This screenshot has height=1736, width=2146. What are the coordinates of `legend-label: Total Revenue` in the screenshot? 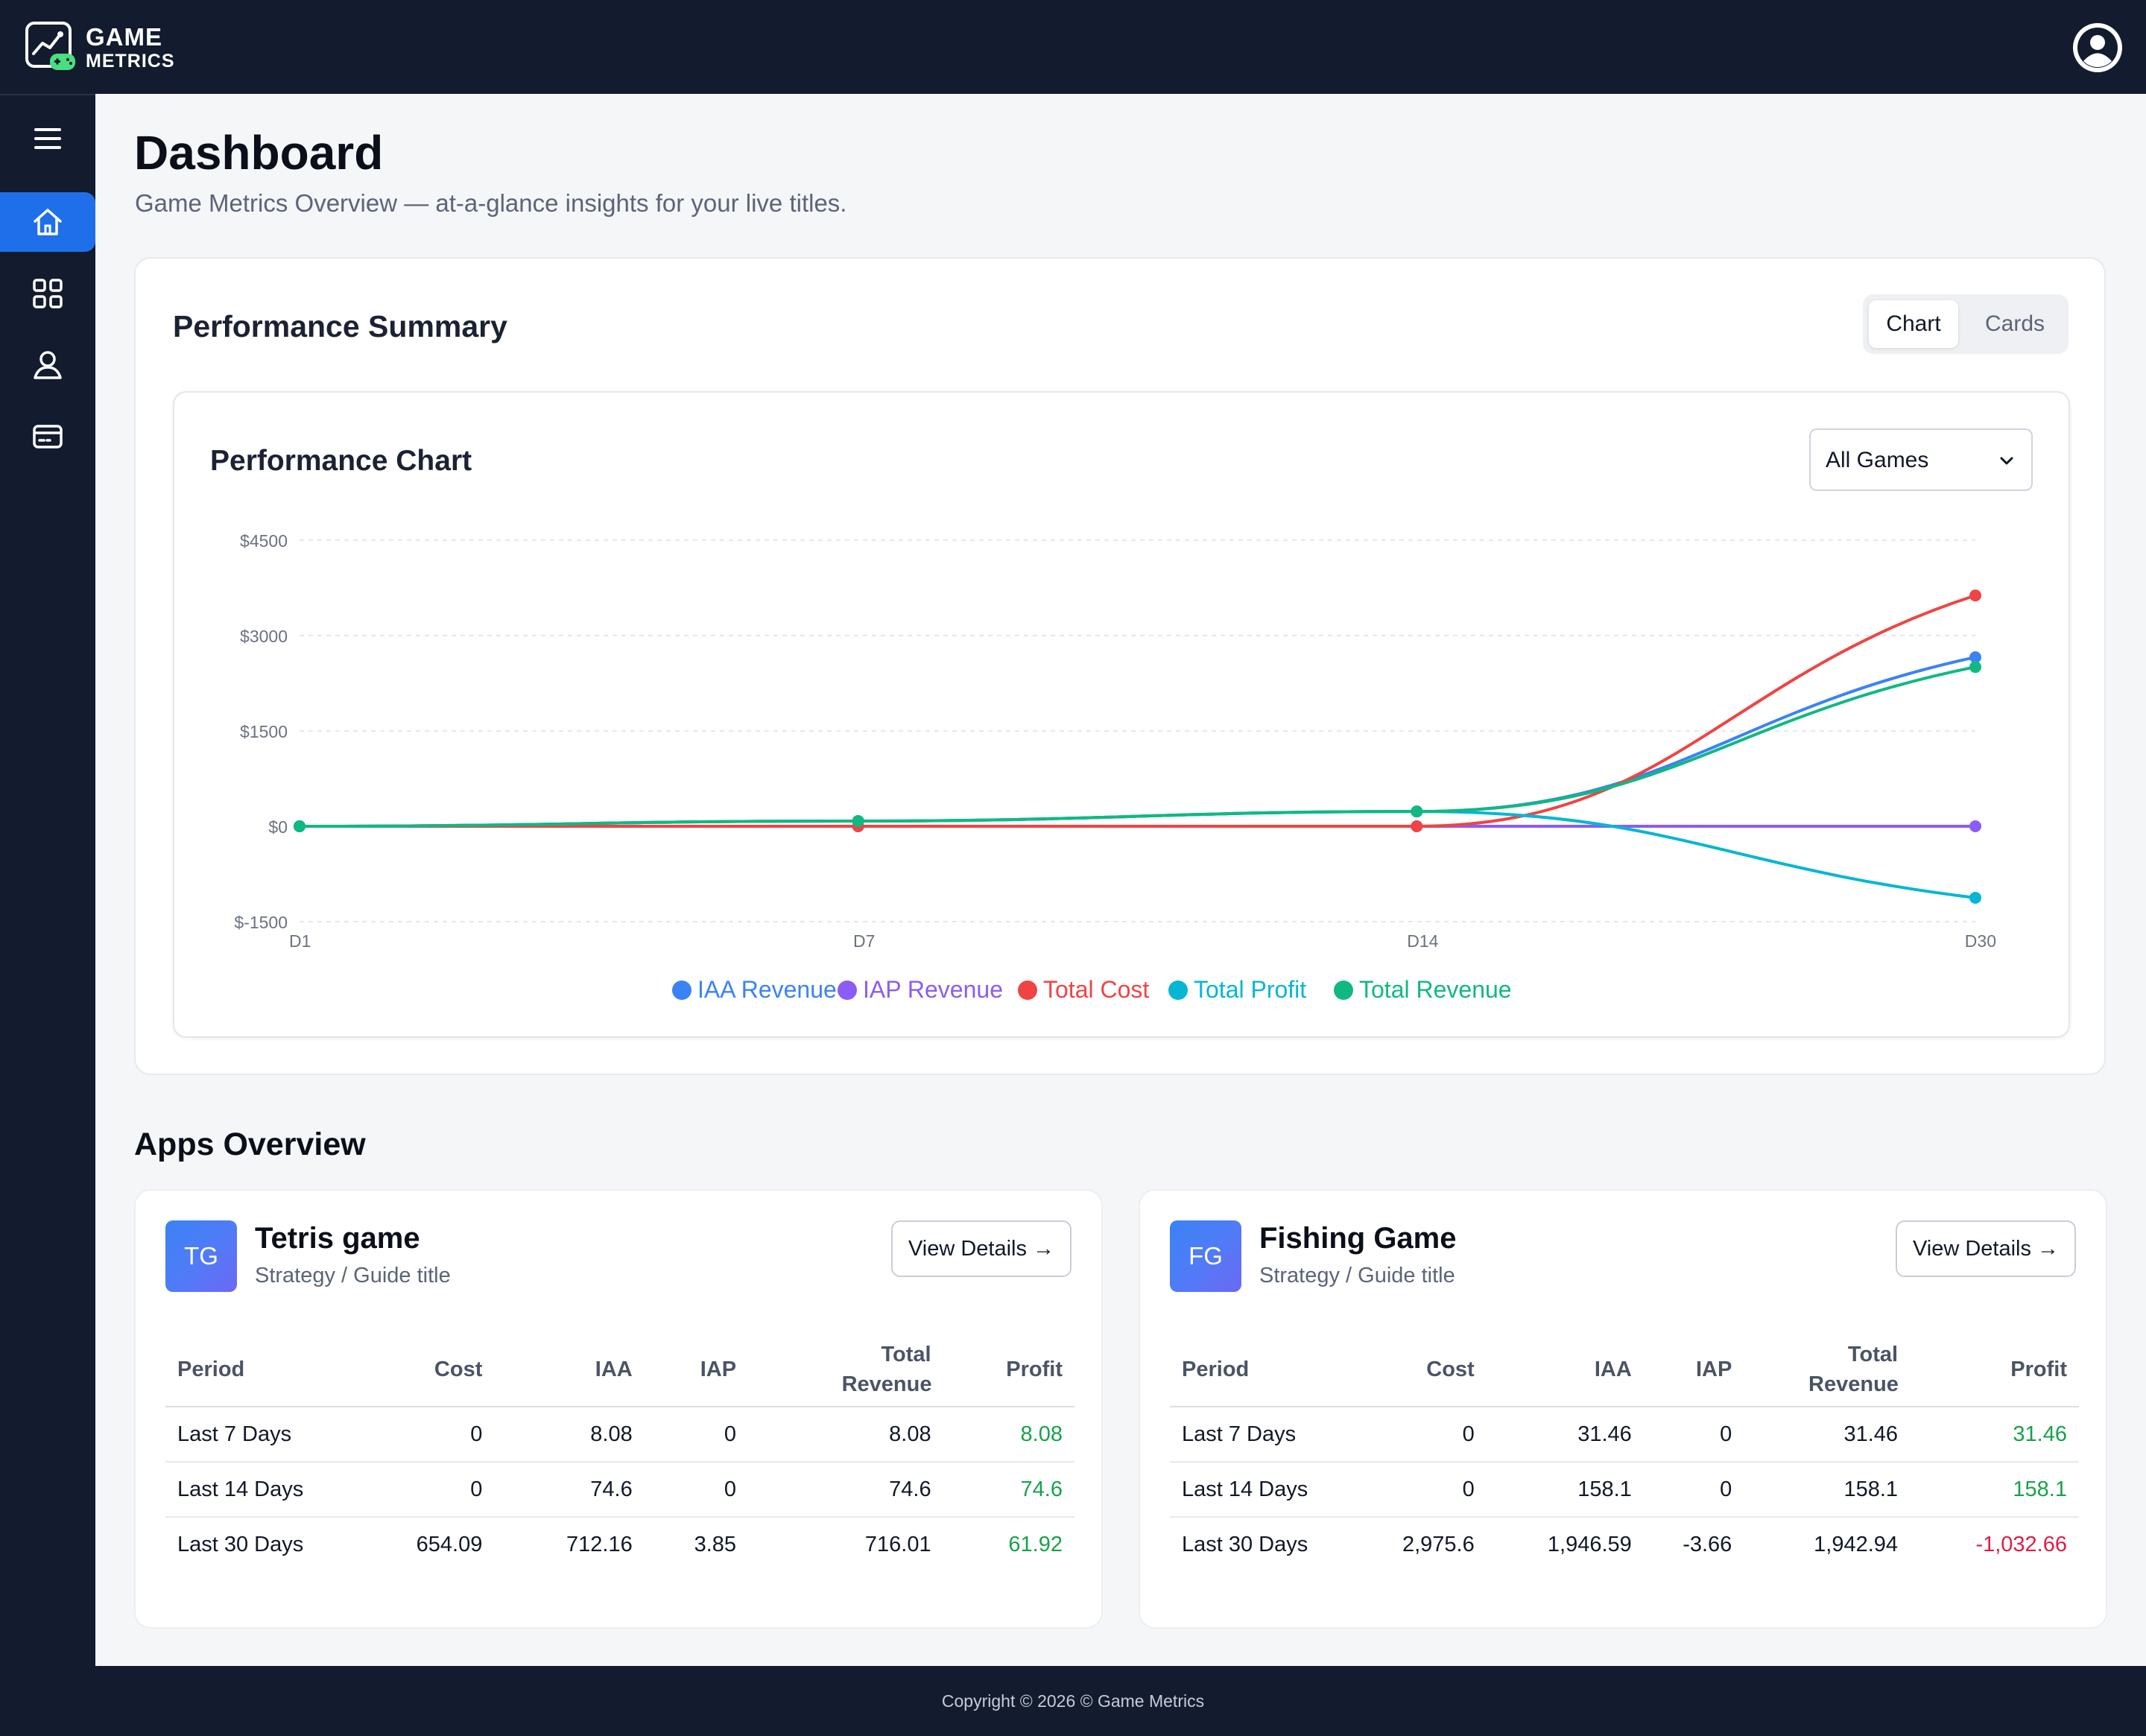 It's located at (1435, 989).